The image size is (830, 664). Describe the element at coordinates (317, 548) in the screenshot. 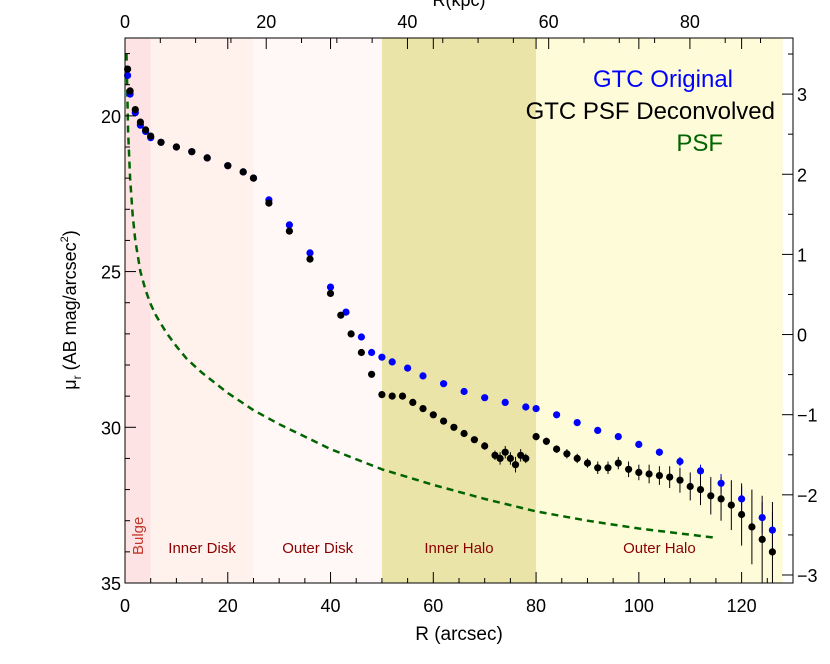

I see `region-label-outer-disk: Outer Disk` at that location.